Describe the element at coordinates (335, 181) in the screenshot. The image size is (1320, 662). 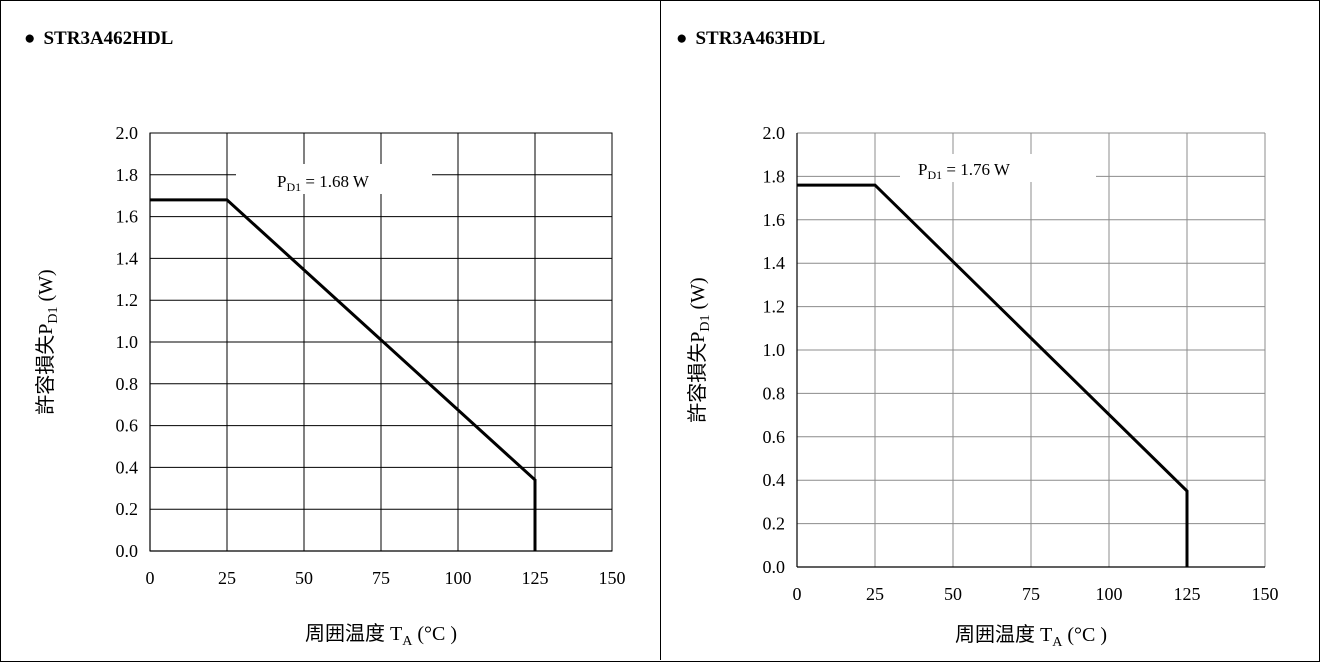
I see `annotation-value: = 1.68 W` at that location.